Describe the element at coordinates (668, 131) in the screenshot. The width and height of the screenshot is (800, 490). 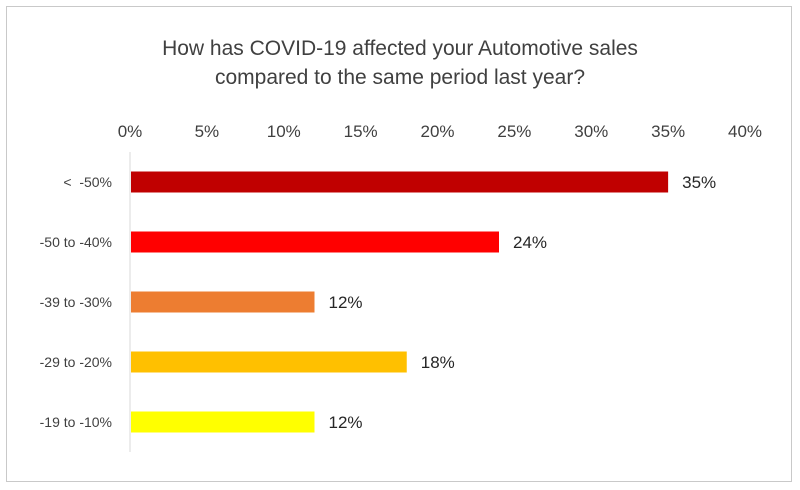
I see `x-tick-label: 35%` at that location.